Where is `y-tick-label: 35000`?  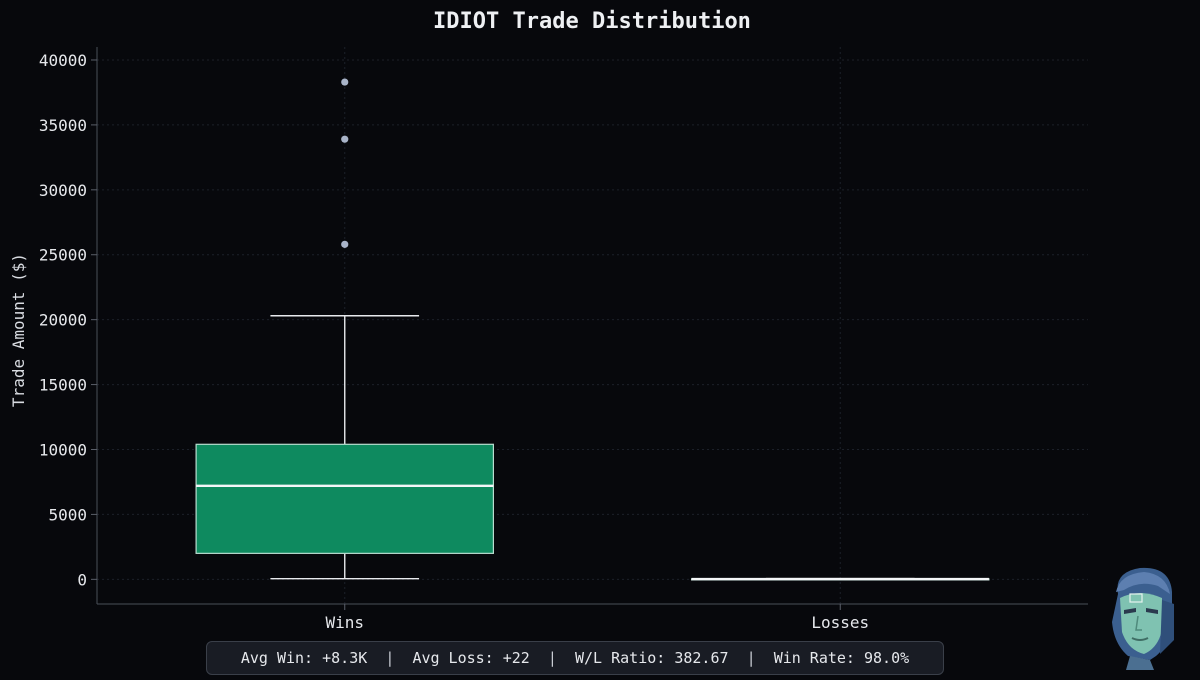
y-tick-label: 35000 is located at coordinates (63, 125).